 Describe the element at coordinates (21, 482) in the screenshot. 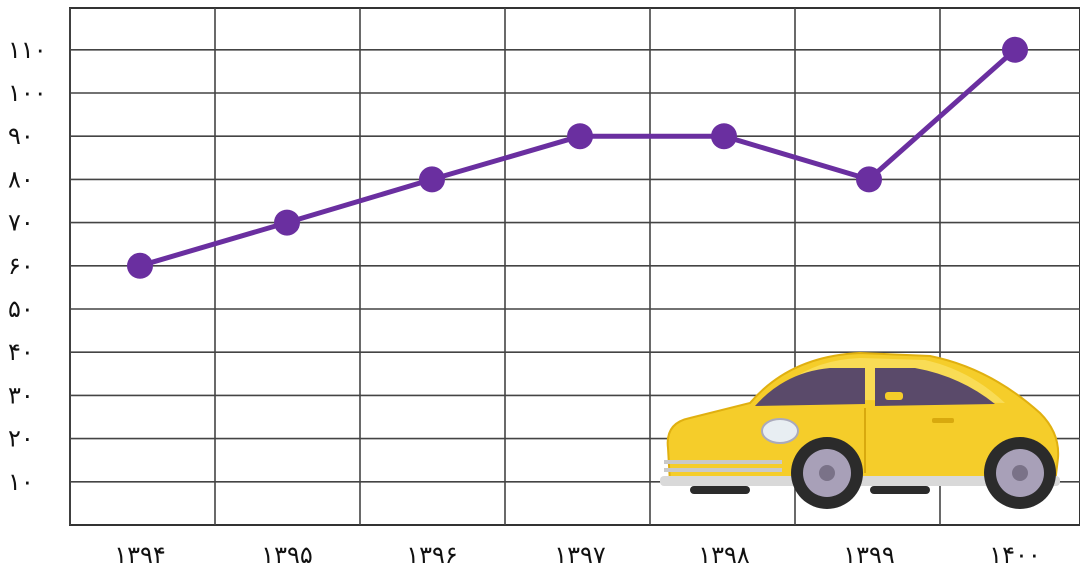

I see `y-tick-label: ۱۰` at that location.